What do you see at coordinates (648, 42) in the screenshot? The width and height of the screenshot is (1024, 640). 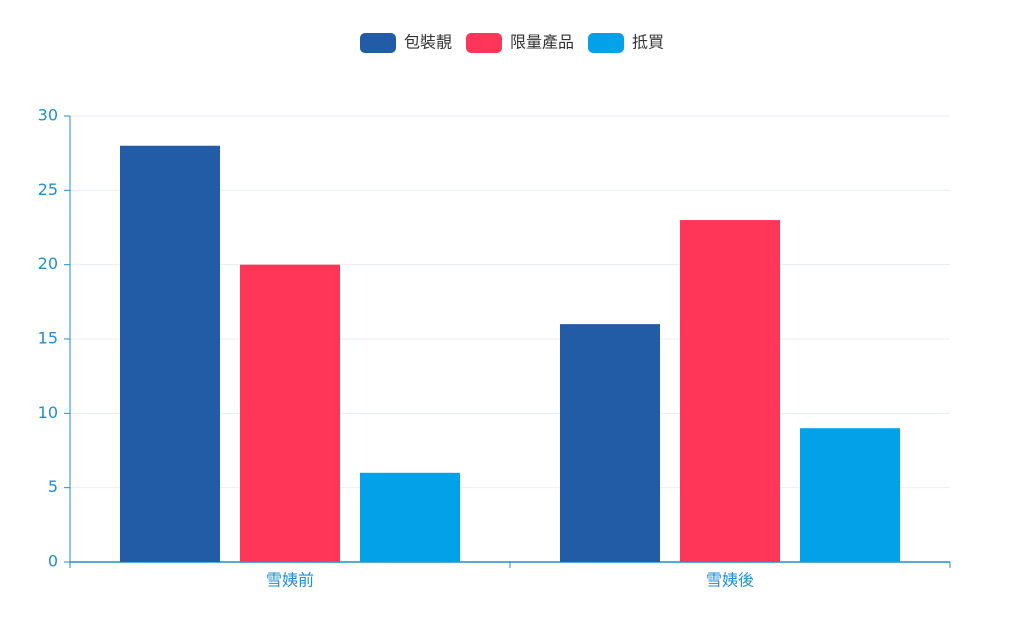 I see `legend-label: 抵買` at bounding box center [648, 42].